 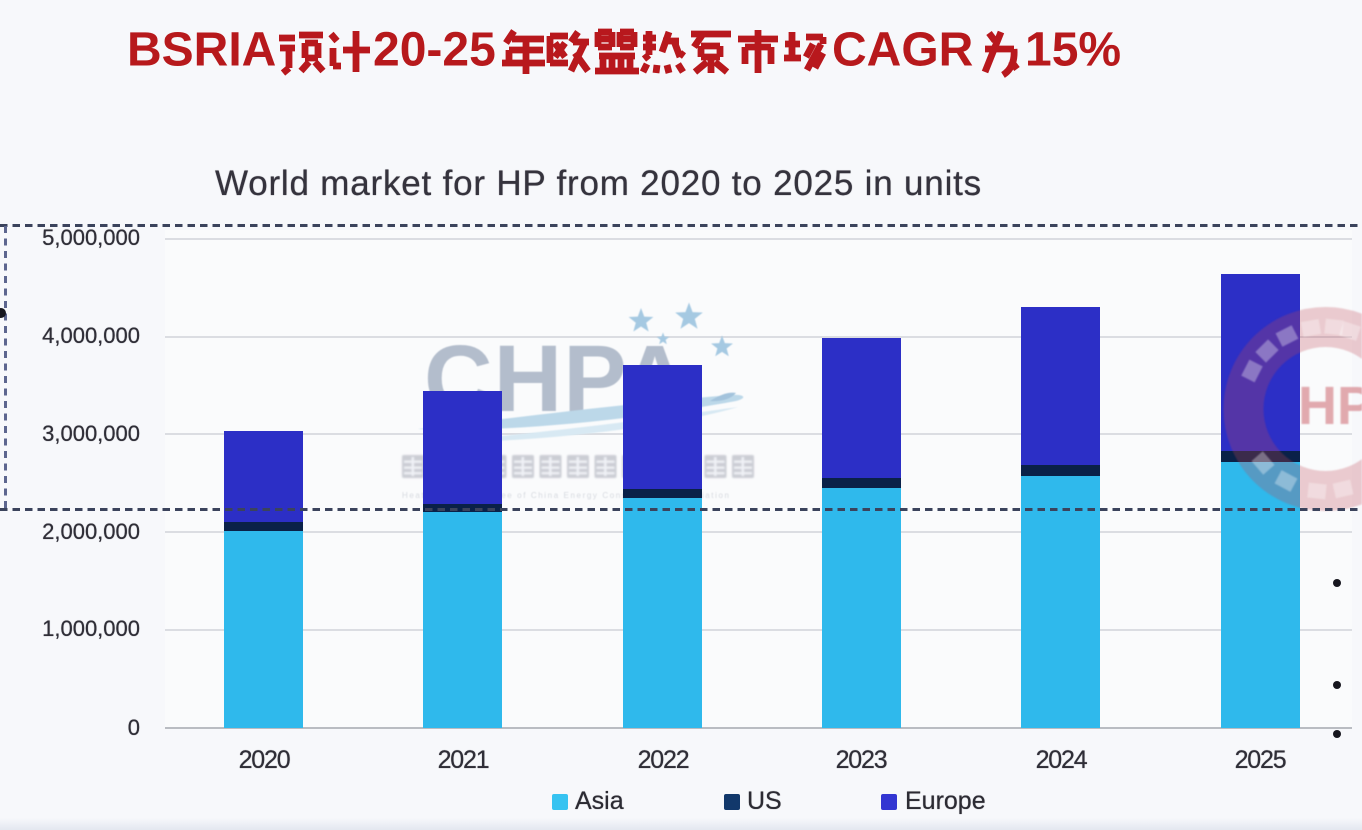 What do you see at coordinates (201, 50) in the screenshot?
I see `svg-text: BSRIA` at bounding box center [201, 50].